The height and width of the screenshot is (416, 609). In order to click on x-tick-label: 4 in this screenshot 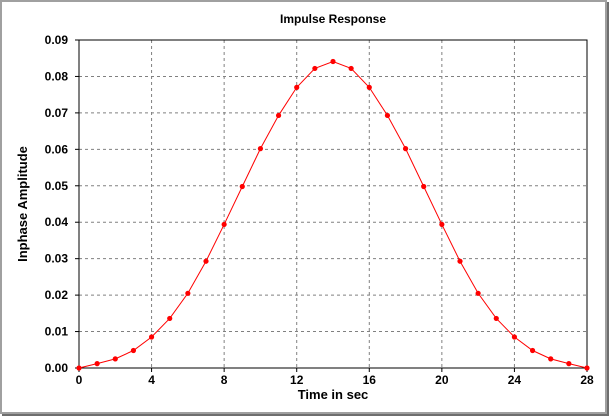, I will do `click(151, 380)`.